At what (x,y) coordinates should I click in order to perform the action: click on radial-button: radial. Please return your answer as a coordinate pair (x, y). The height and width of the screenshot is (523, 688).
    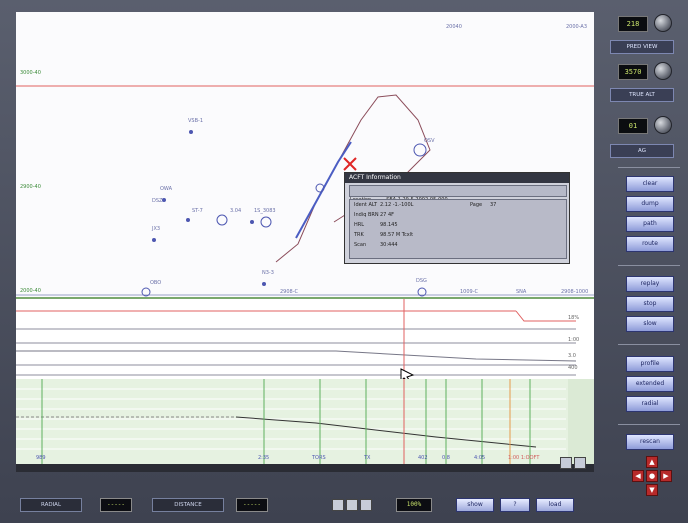
    Looking at the image, I should click on (650, 404).